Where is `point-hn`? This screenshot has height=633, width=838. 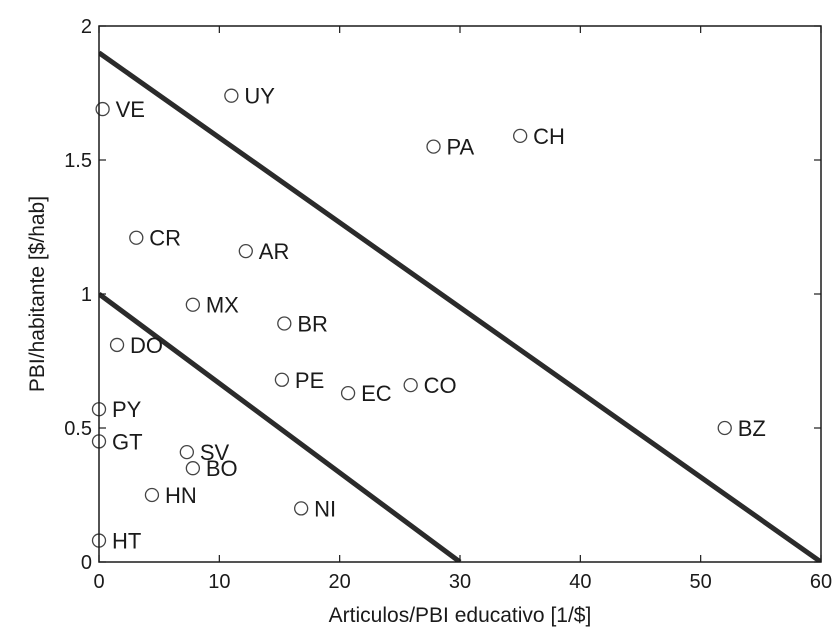
point-hn is located at coordinates (152, 495).